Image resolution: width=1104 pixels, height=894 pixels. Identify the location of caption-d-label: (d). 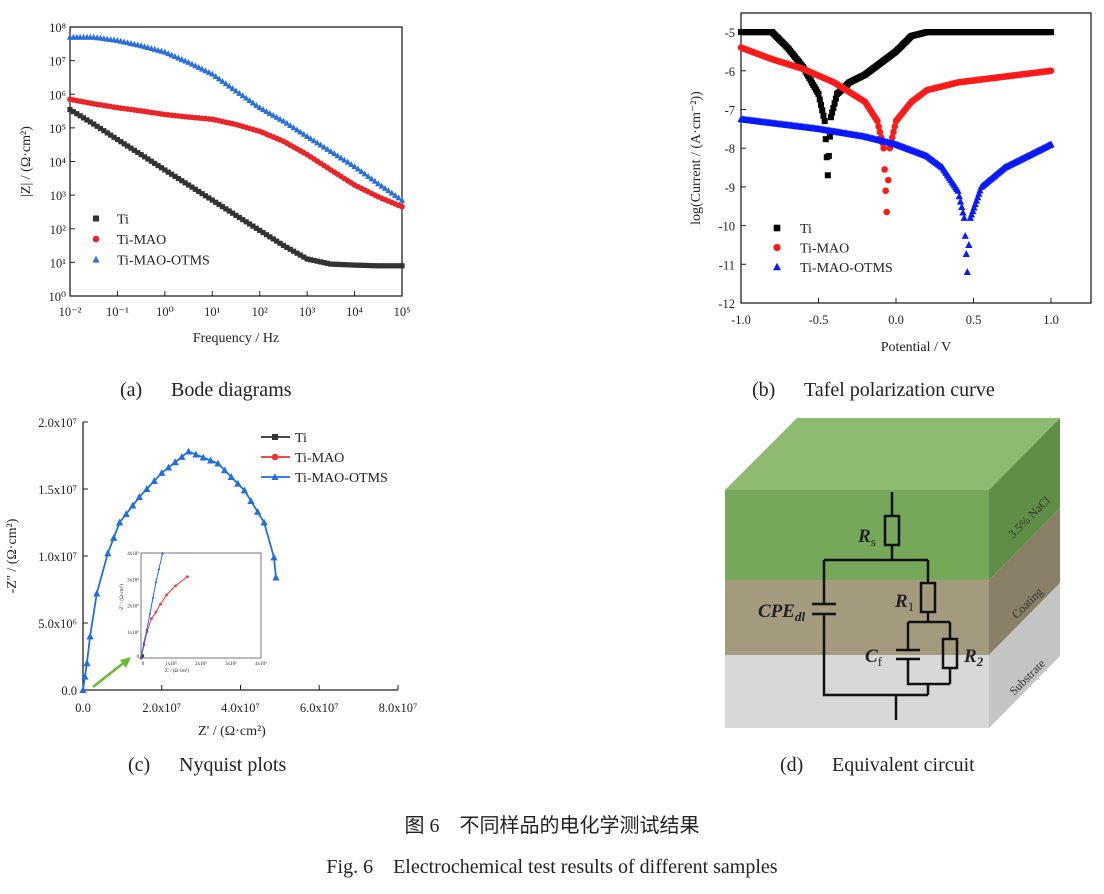
(791, 765).